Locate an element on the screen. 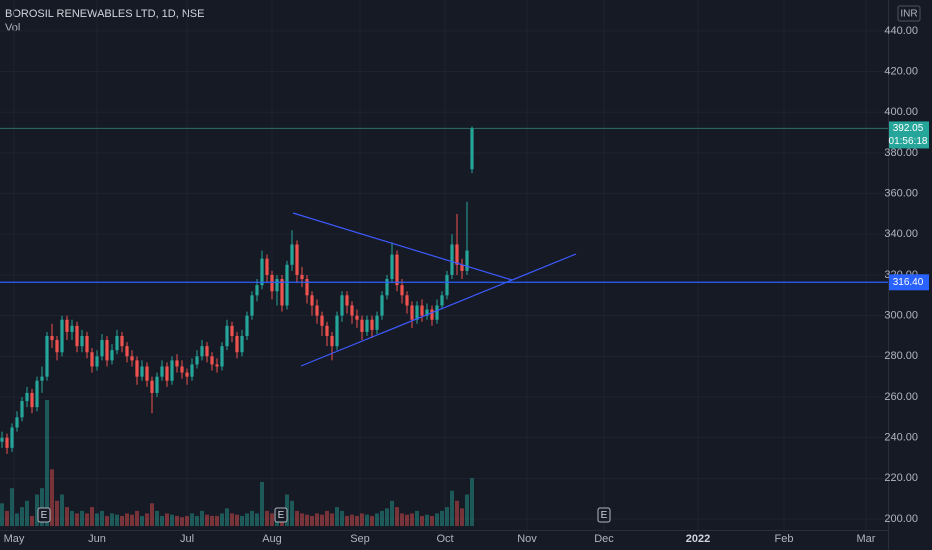  currency-box is located at coordinates (909, 13).